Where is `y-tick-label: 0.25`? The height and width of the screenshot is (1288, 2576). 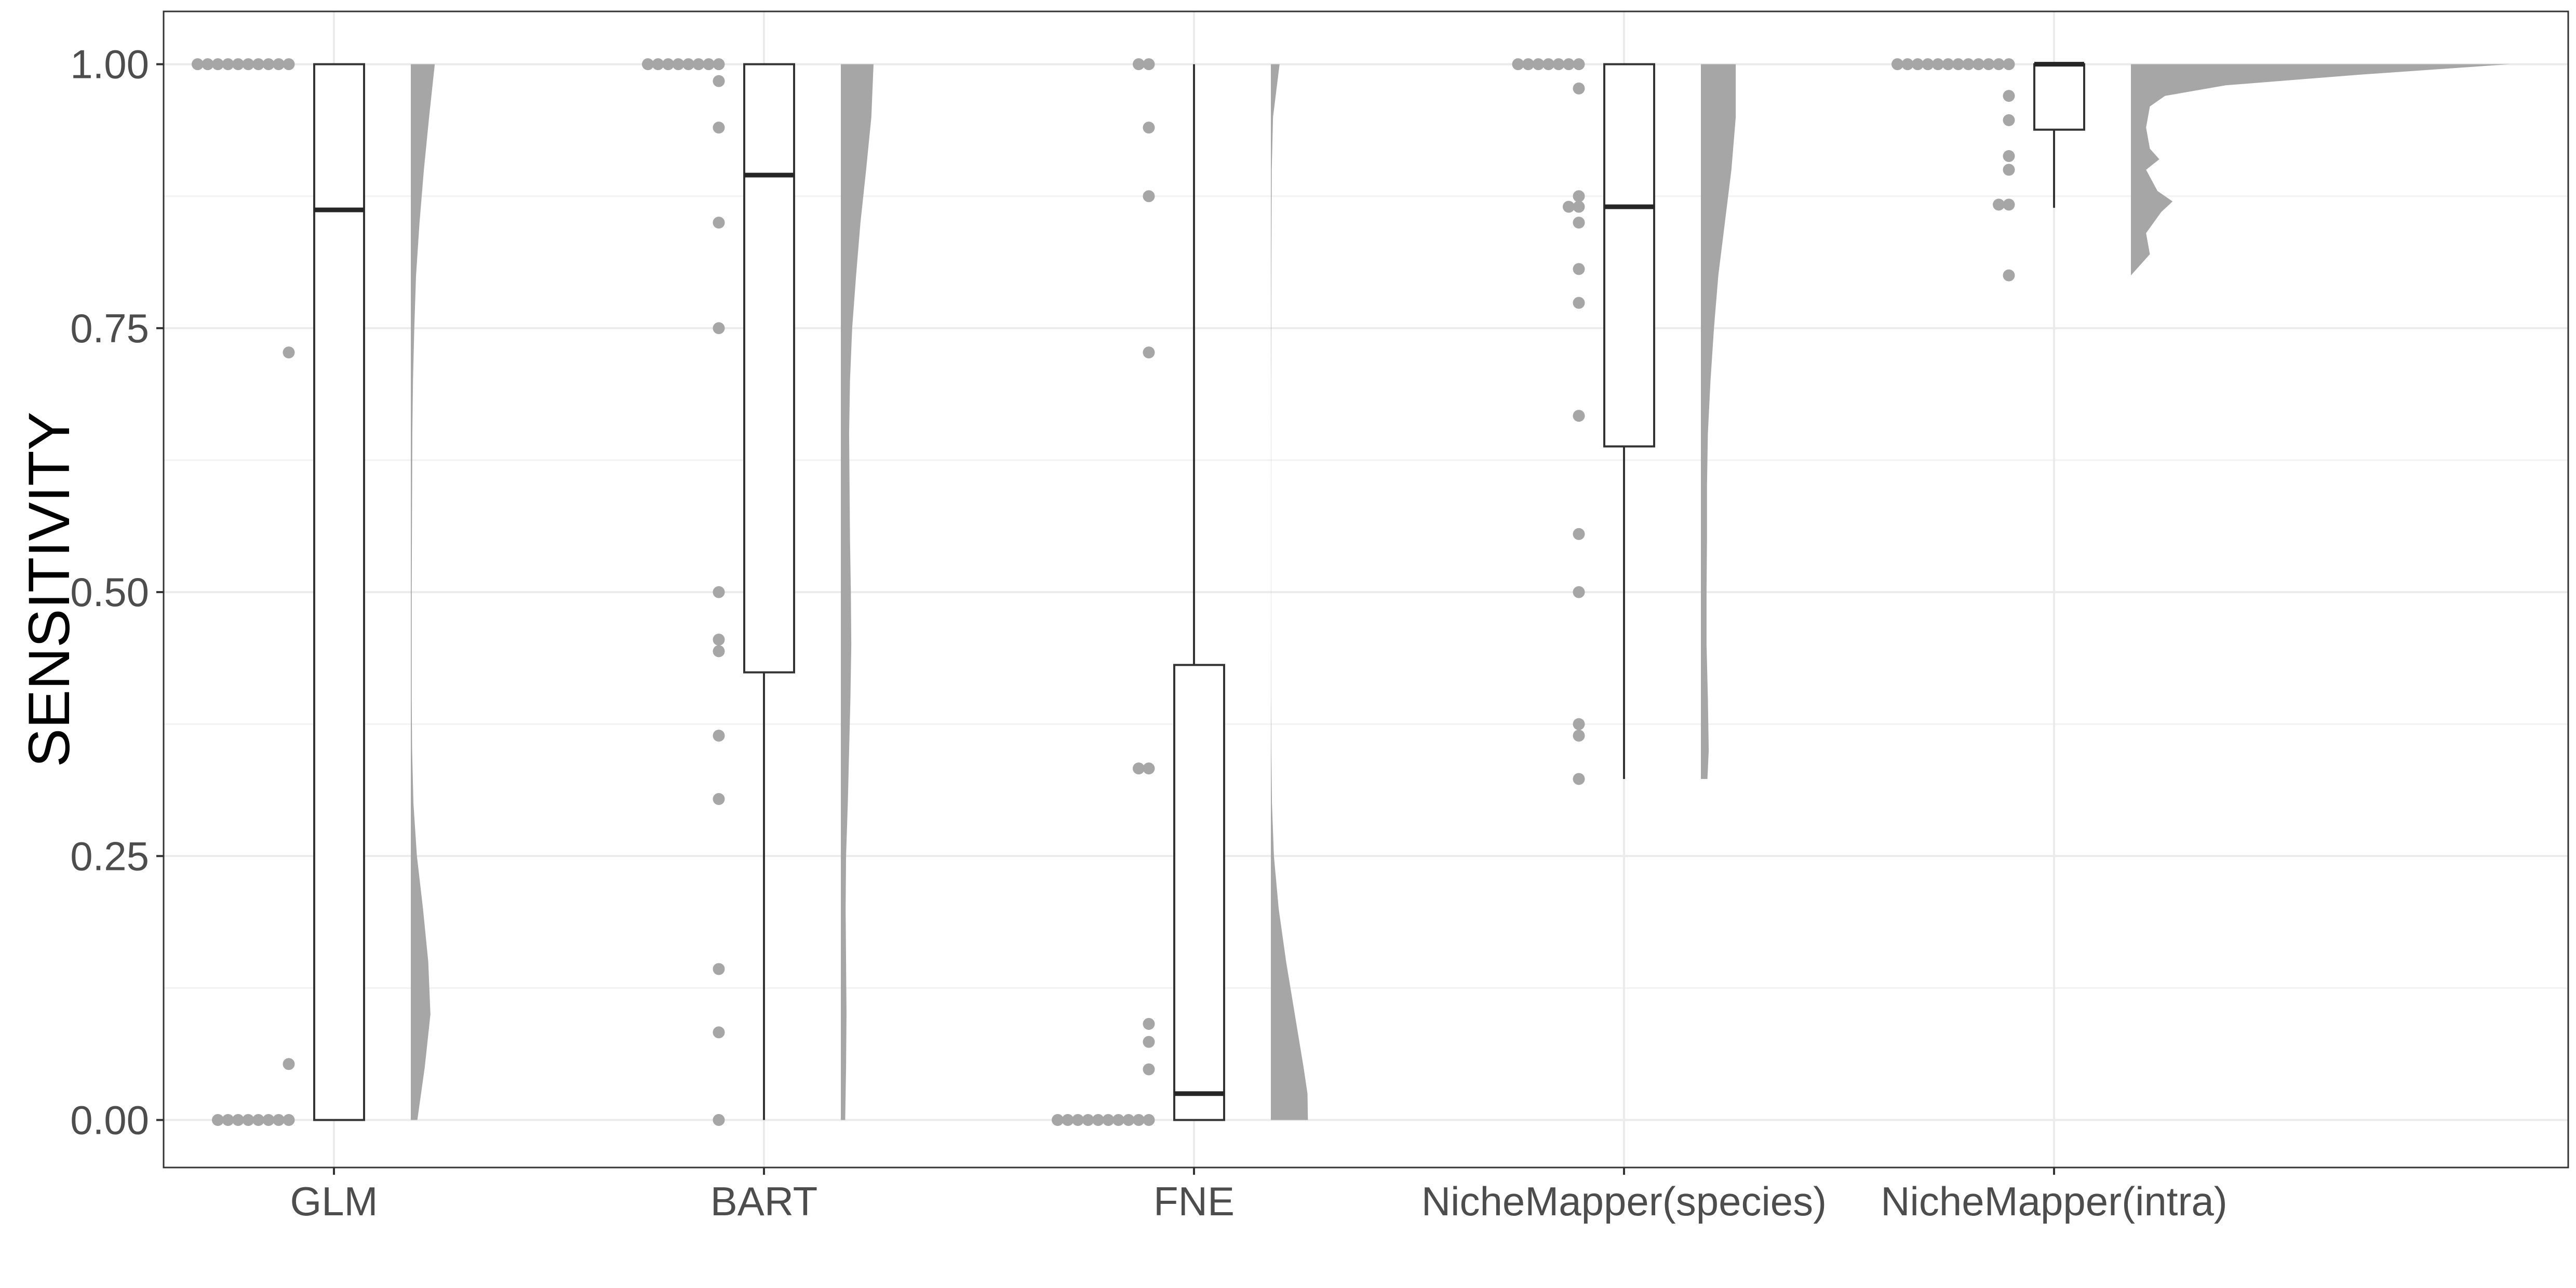 y-tick-label: 0.25 is located at coordinates (110, 856).